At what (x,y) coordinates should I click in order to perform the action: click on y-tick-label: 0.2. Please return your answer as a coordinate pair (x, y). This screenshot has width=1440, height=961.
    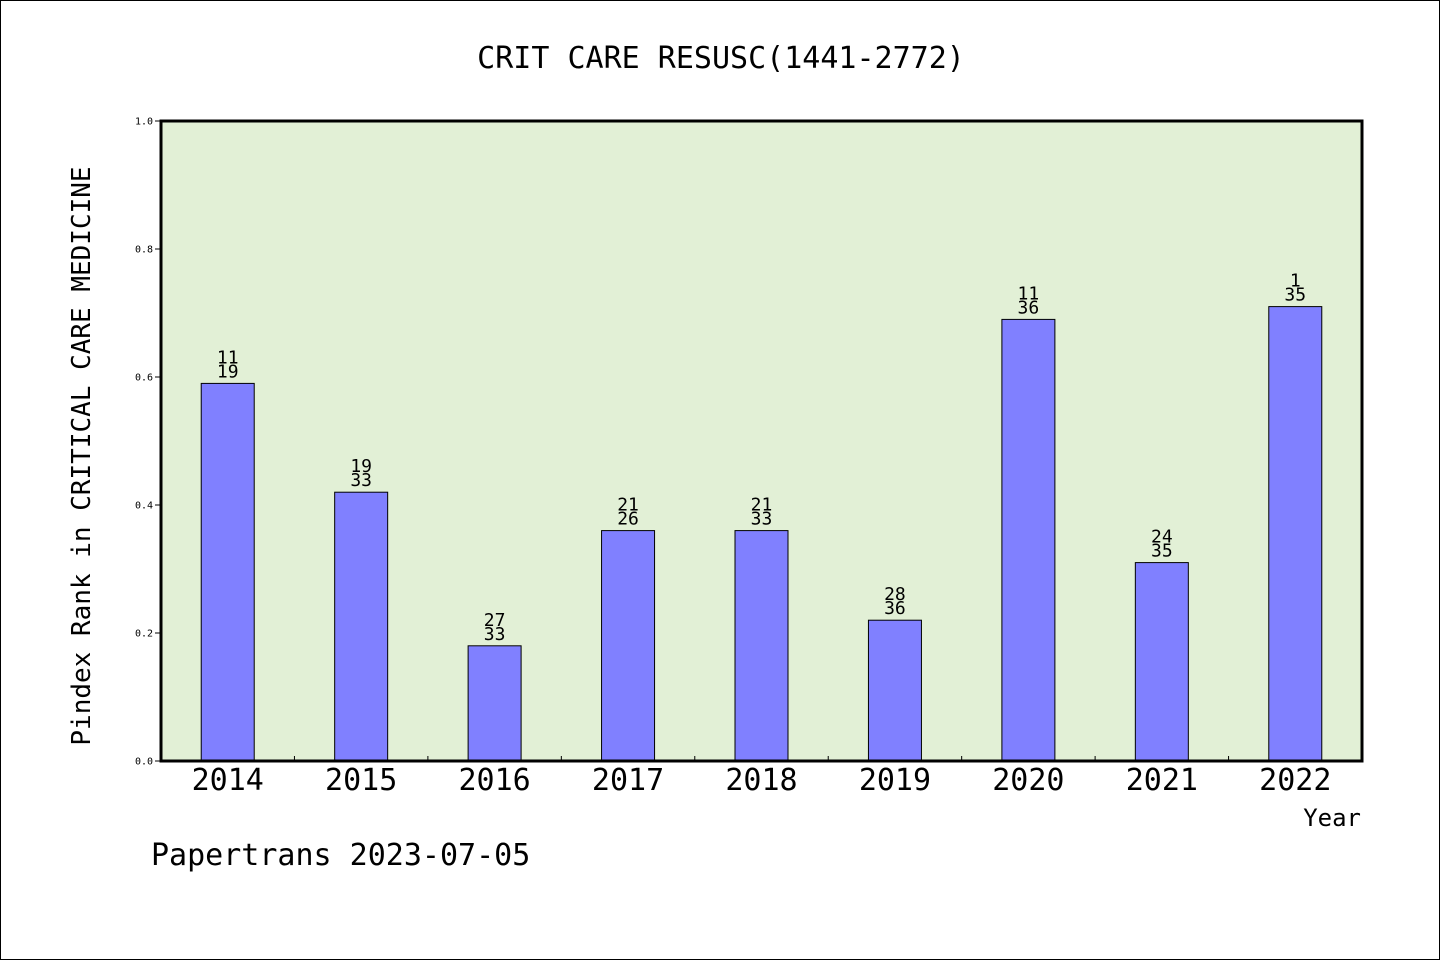
    Looking at the image, I should click on (144, 634).